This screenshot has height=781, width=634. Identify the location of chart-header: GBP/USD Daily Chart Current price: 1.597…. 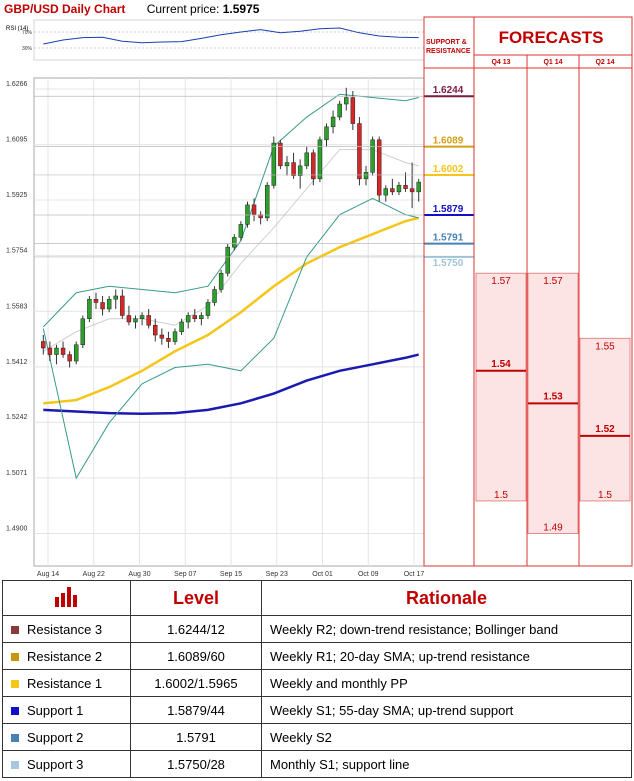
(131, 9).